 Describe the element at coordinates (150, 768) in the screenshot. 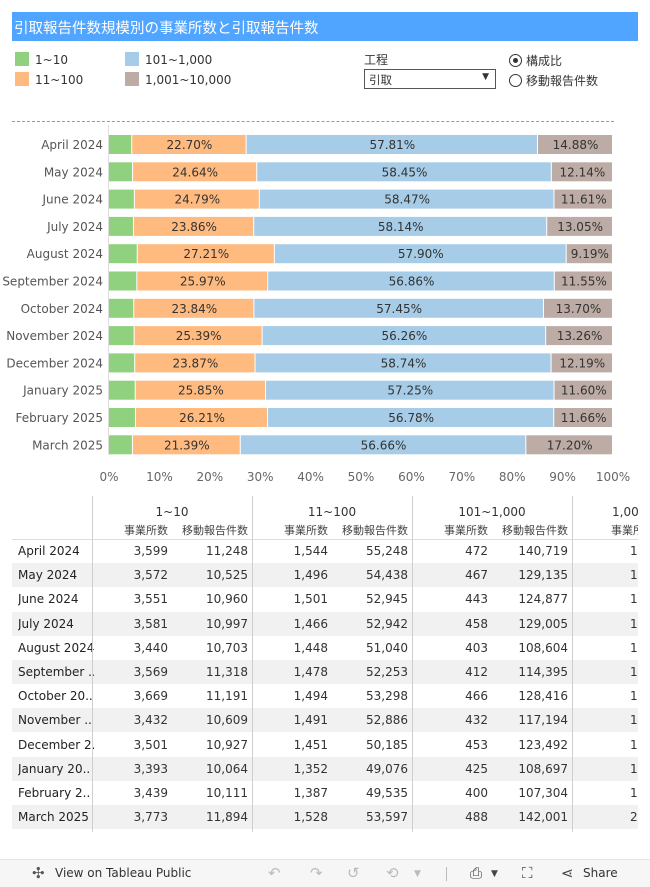

I see `table-cell: 3,393` at that location.